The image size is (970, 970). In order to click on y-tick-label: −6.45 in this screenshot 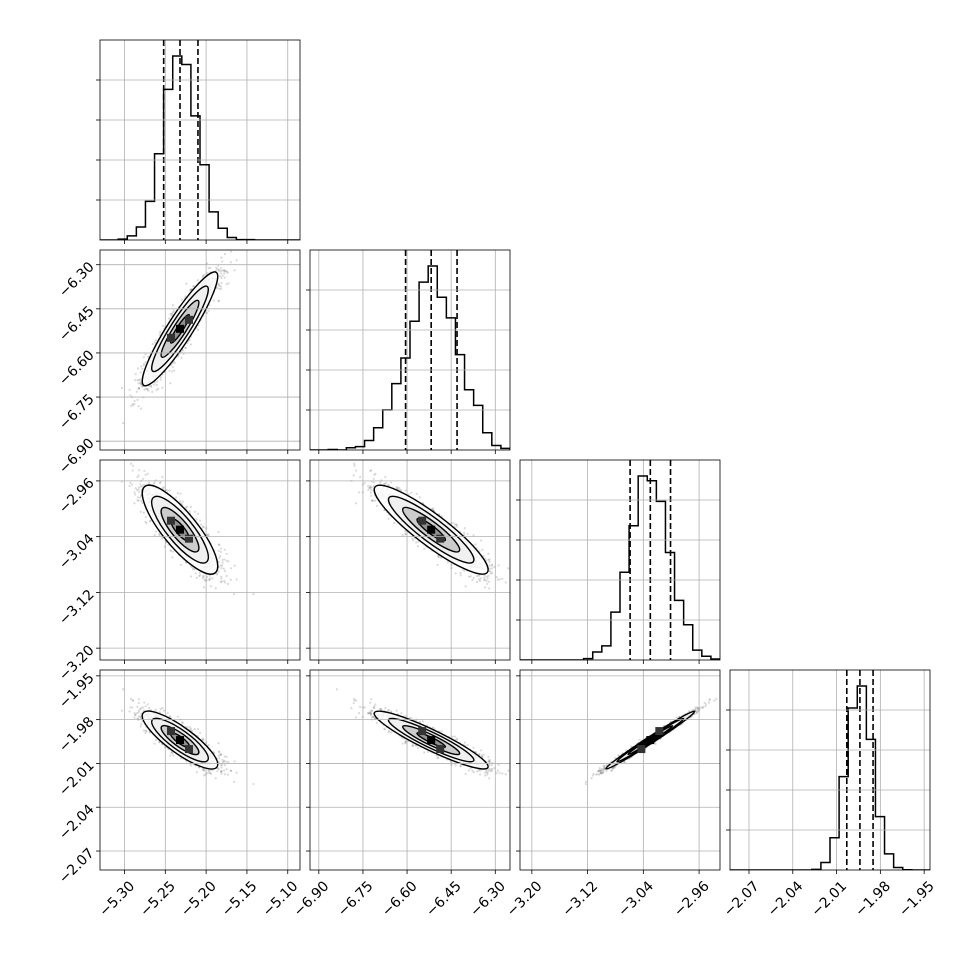, I will do `click(77, 324)`.